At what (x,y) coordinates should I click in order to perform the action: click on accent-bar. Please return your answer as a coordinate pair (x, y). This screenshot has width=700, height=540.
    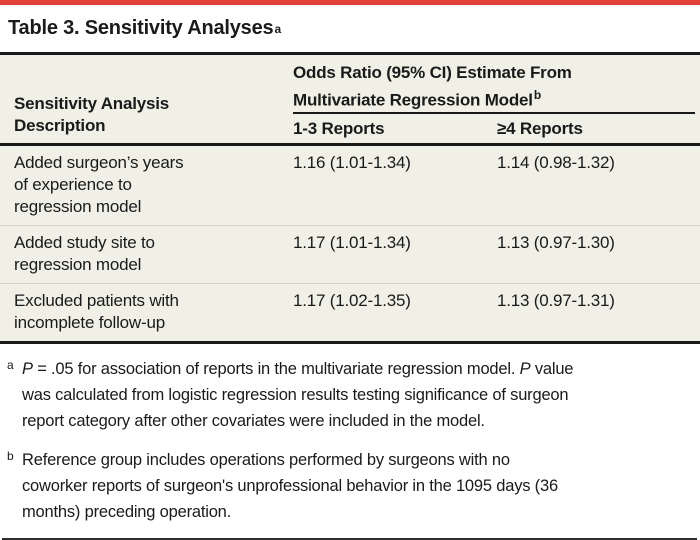
    Looking at the image, I should click on (350, 2).